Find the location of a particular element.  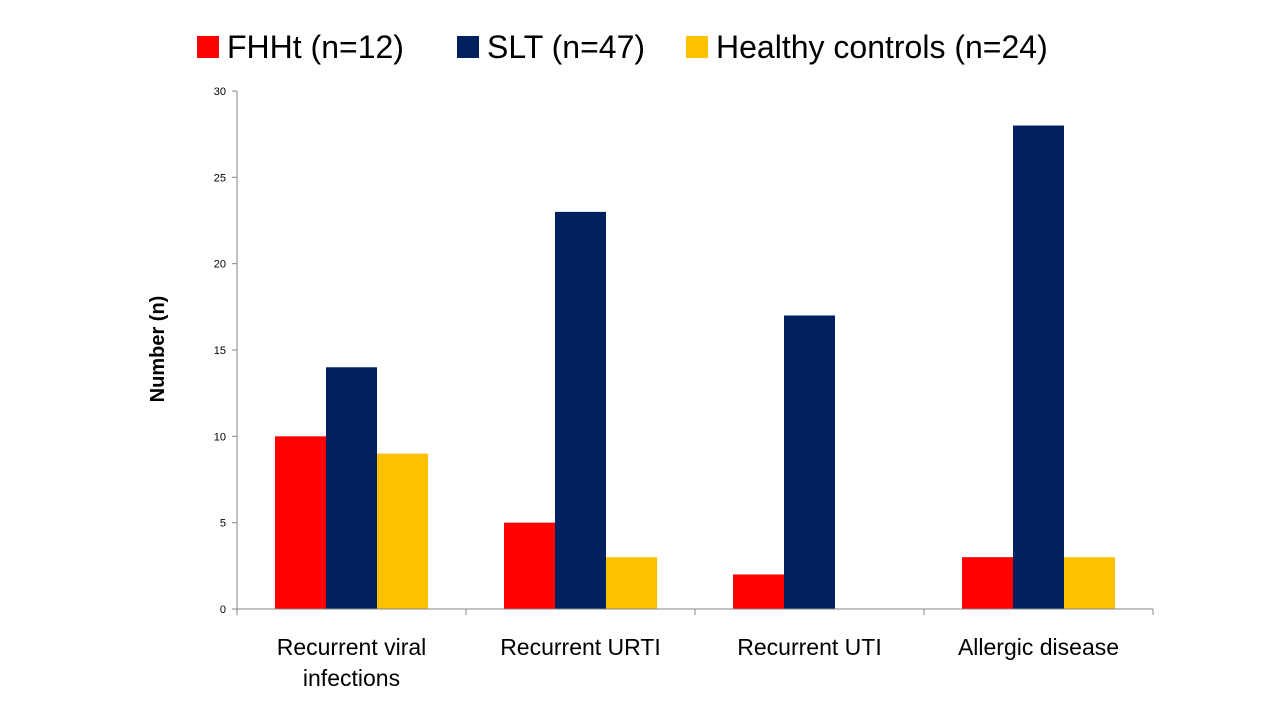

x-tick-label: Recurrent UTI is located at coordinates (809, 647).